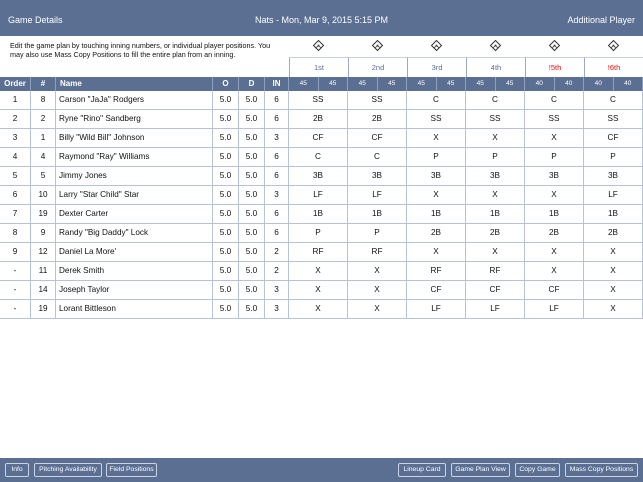  I want to click on player-name-cell: Billy "Wild Bill" Johnson, so click(134, 138).